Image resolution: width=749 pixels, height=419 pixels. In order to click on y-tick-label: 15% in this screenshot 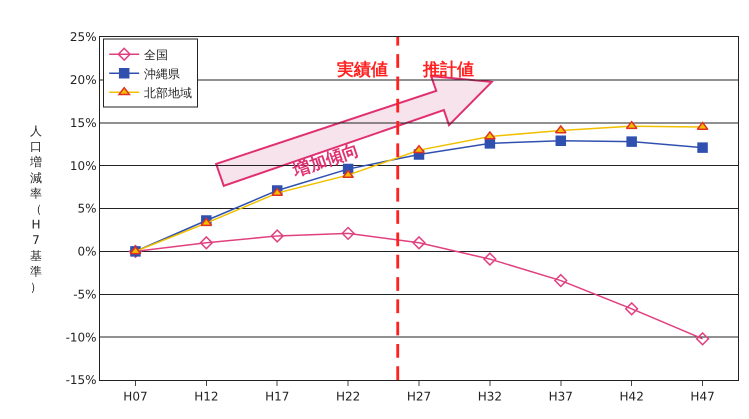, I will do `click(83, 123)`.